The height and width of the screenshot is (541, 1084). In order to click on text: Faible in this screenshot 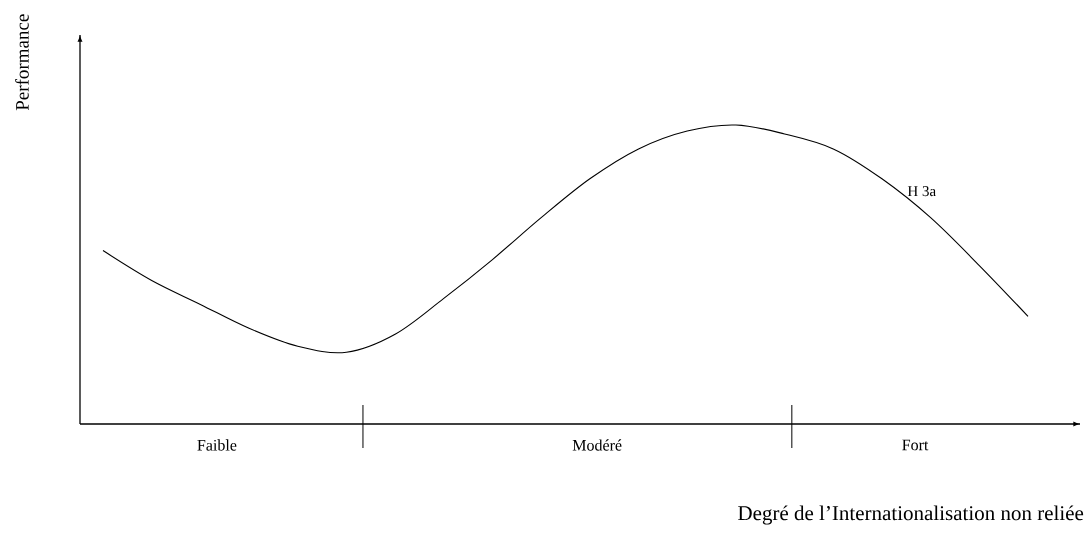, I will do `click(217, 445)`.